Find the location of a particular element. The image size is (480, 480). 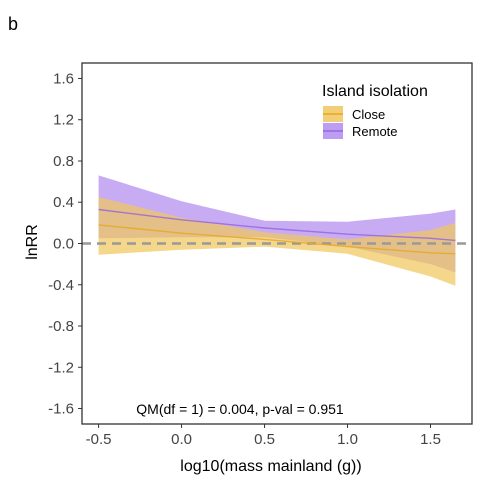

y-tick-label: 1.6 is located at coordinates (63, 78).